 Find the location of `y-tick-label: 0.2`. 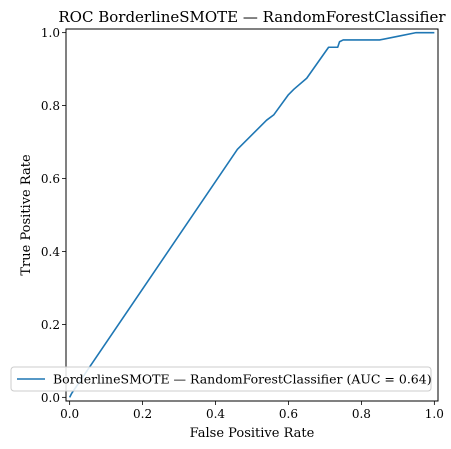

y-tick-label: 0.2 is located at coordinates (50, 325).